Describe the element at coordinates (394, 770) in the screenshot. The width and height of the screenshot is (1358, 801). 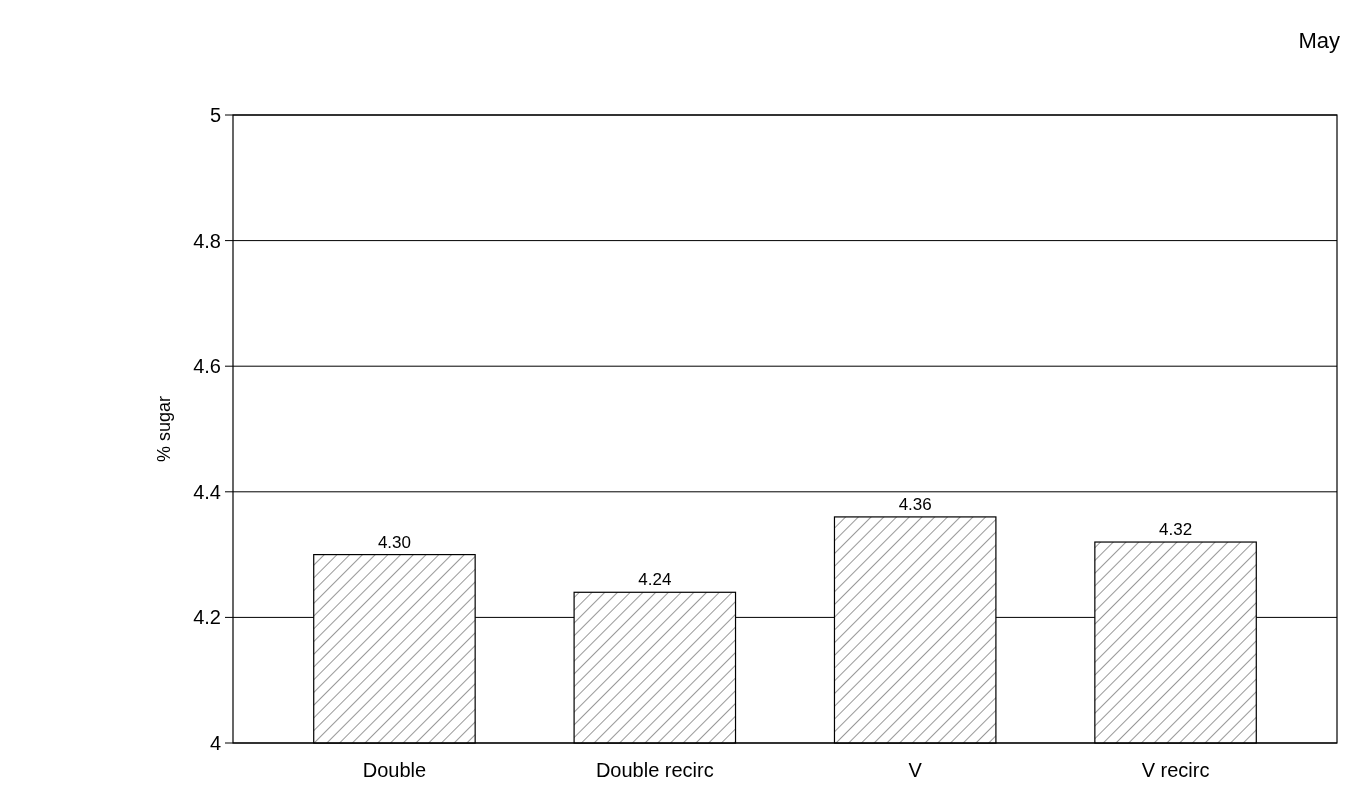
I see `x-tick-label: Double` at that location.